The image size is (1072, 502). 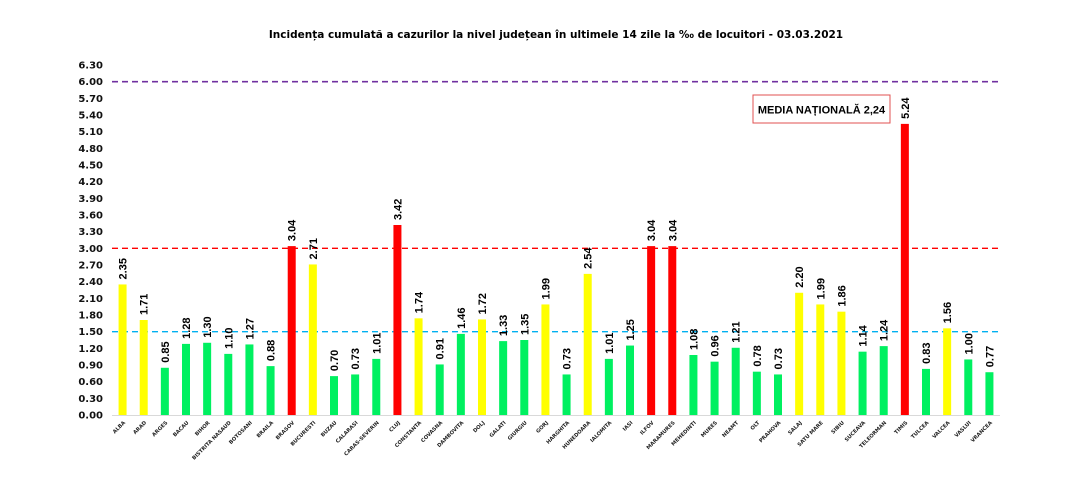 I want to click on x-tick-label: TIMIS, so click(x=901, y=428).